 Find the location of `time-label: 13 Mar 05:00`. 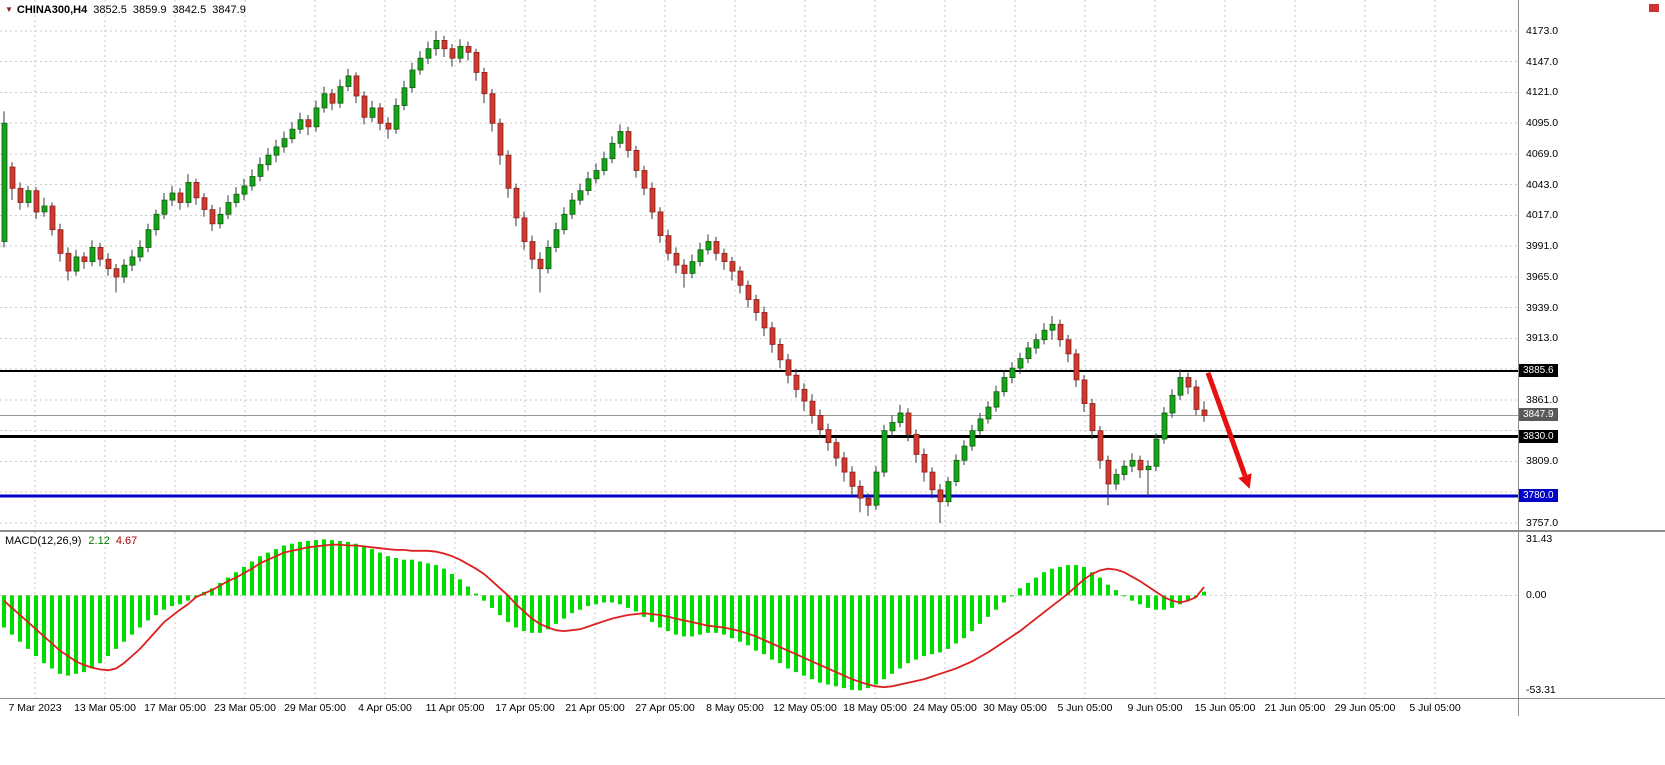

time-label: 13 Mar 05:00 is located at coordinates (105, 708).